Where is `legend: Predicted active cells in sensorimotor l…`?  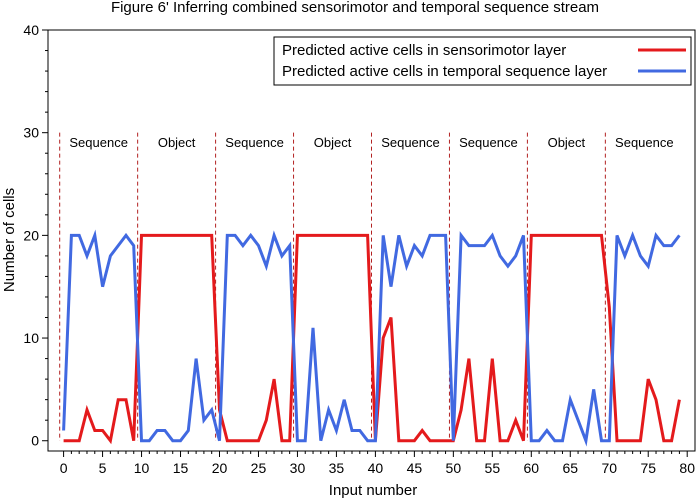 legend: Predicted active cells in sensorimotor l… is located at coordinates (482, 61).